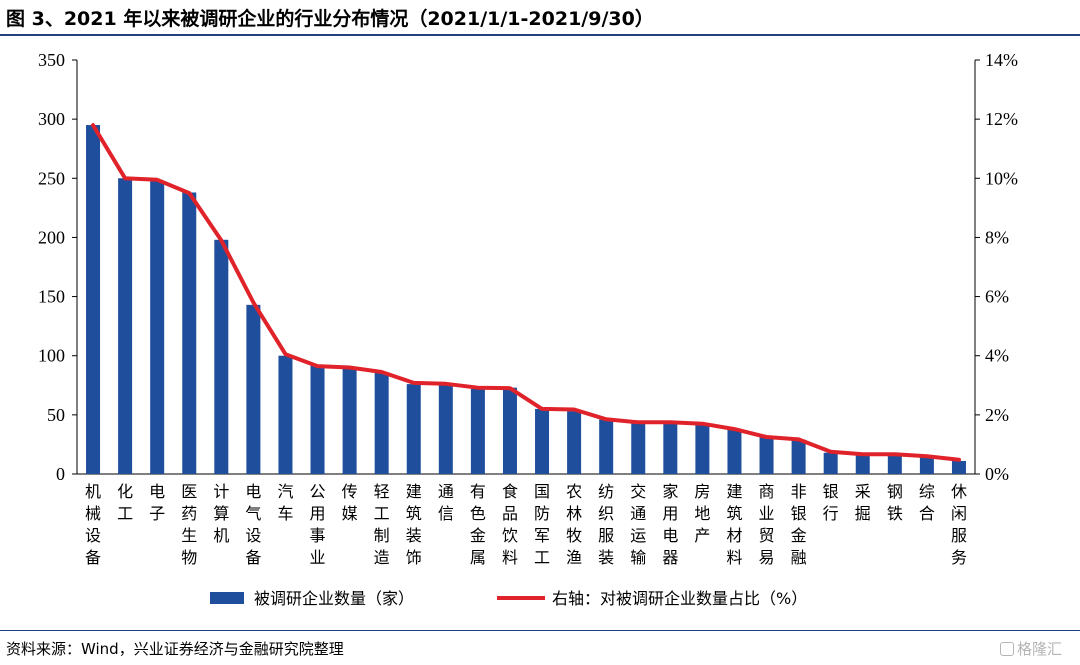 This screenshot has height=665, width=1080. I want to click on x-category-label: 采掘, so click(863, 502).